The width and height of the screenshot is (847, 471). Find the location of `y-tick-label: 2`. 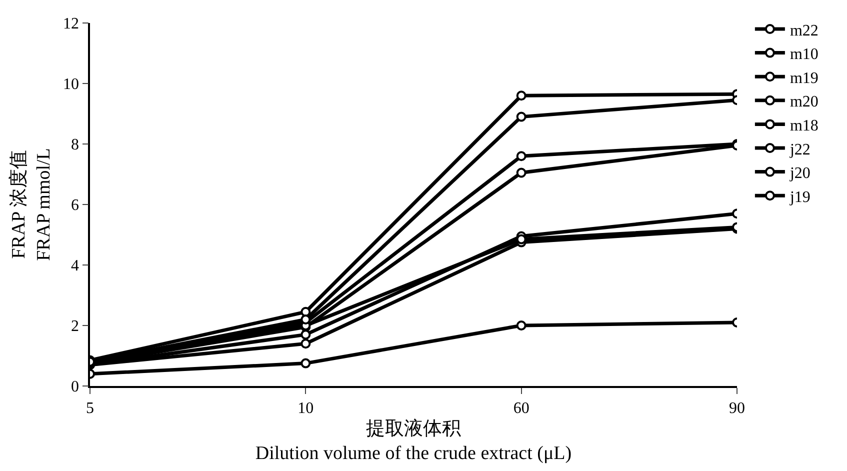

y-tick-label: 2 is located at coordinates (75, 327).